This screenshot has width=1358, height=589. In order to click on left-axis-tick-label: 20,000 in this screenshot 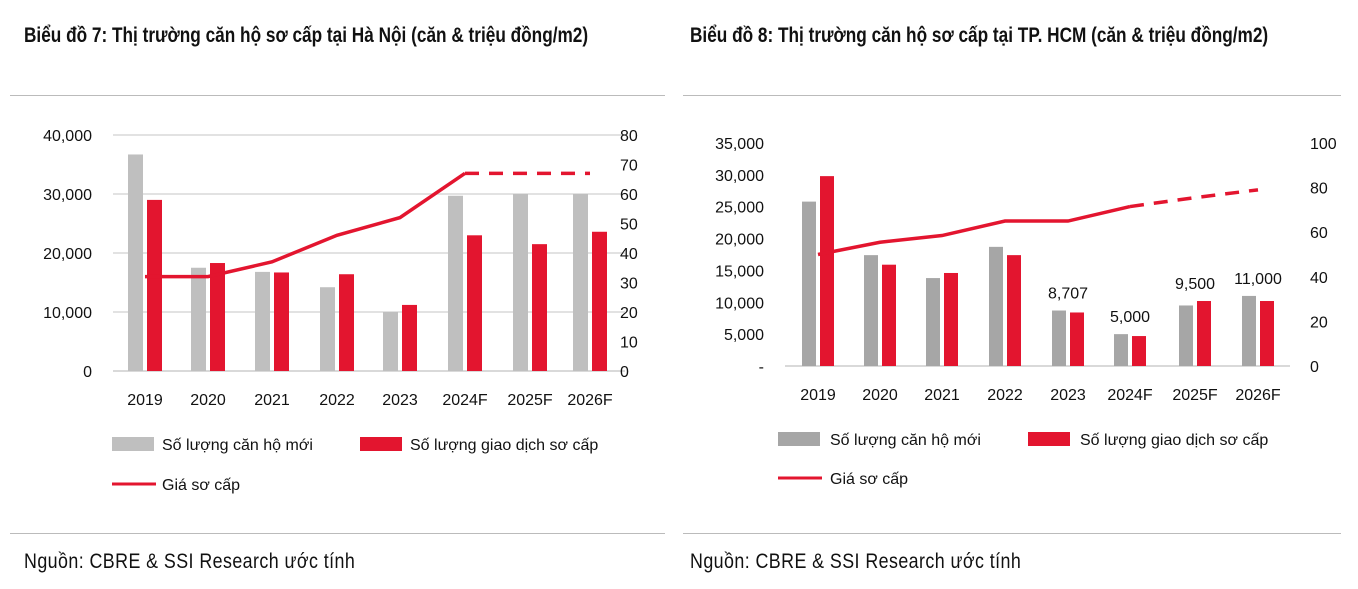, I will do `click(67, 254)`.